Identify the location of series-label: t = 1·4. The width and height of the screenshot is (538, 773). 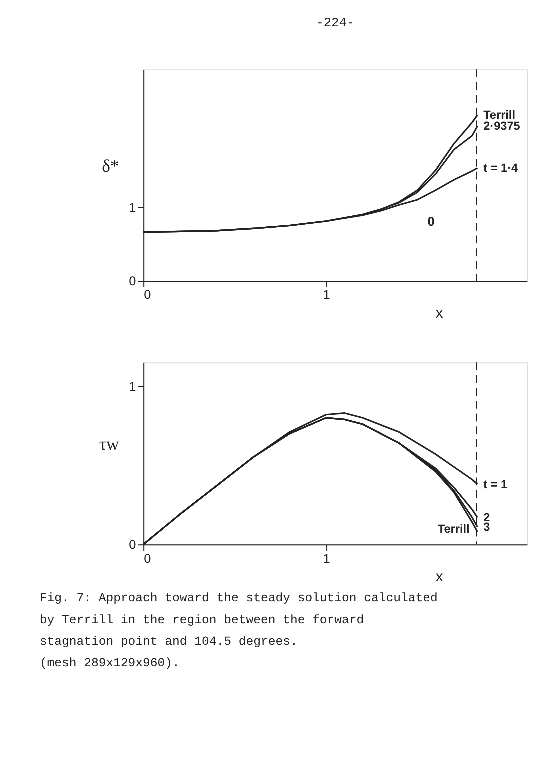
(501, 168).